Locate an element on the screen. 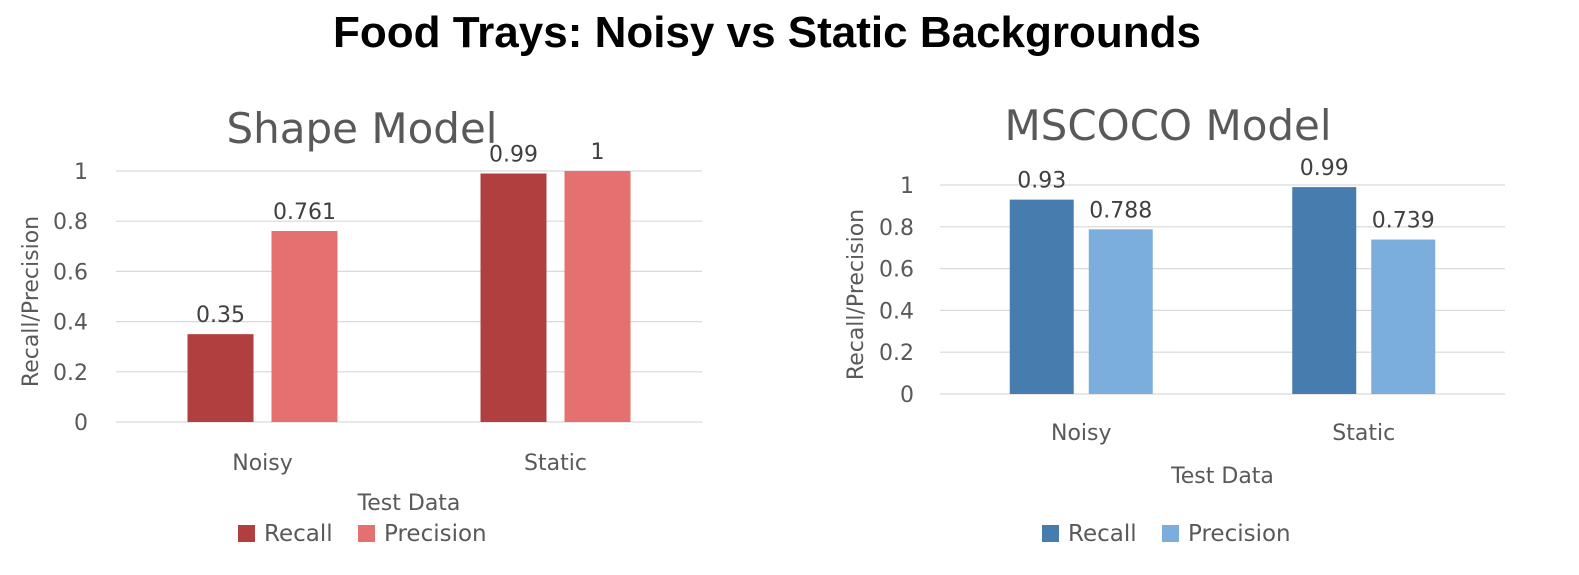  chart-title: MSCOCO Model is located at coordinates (1167, 125).